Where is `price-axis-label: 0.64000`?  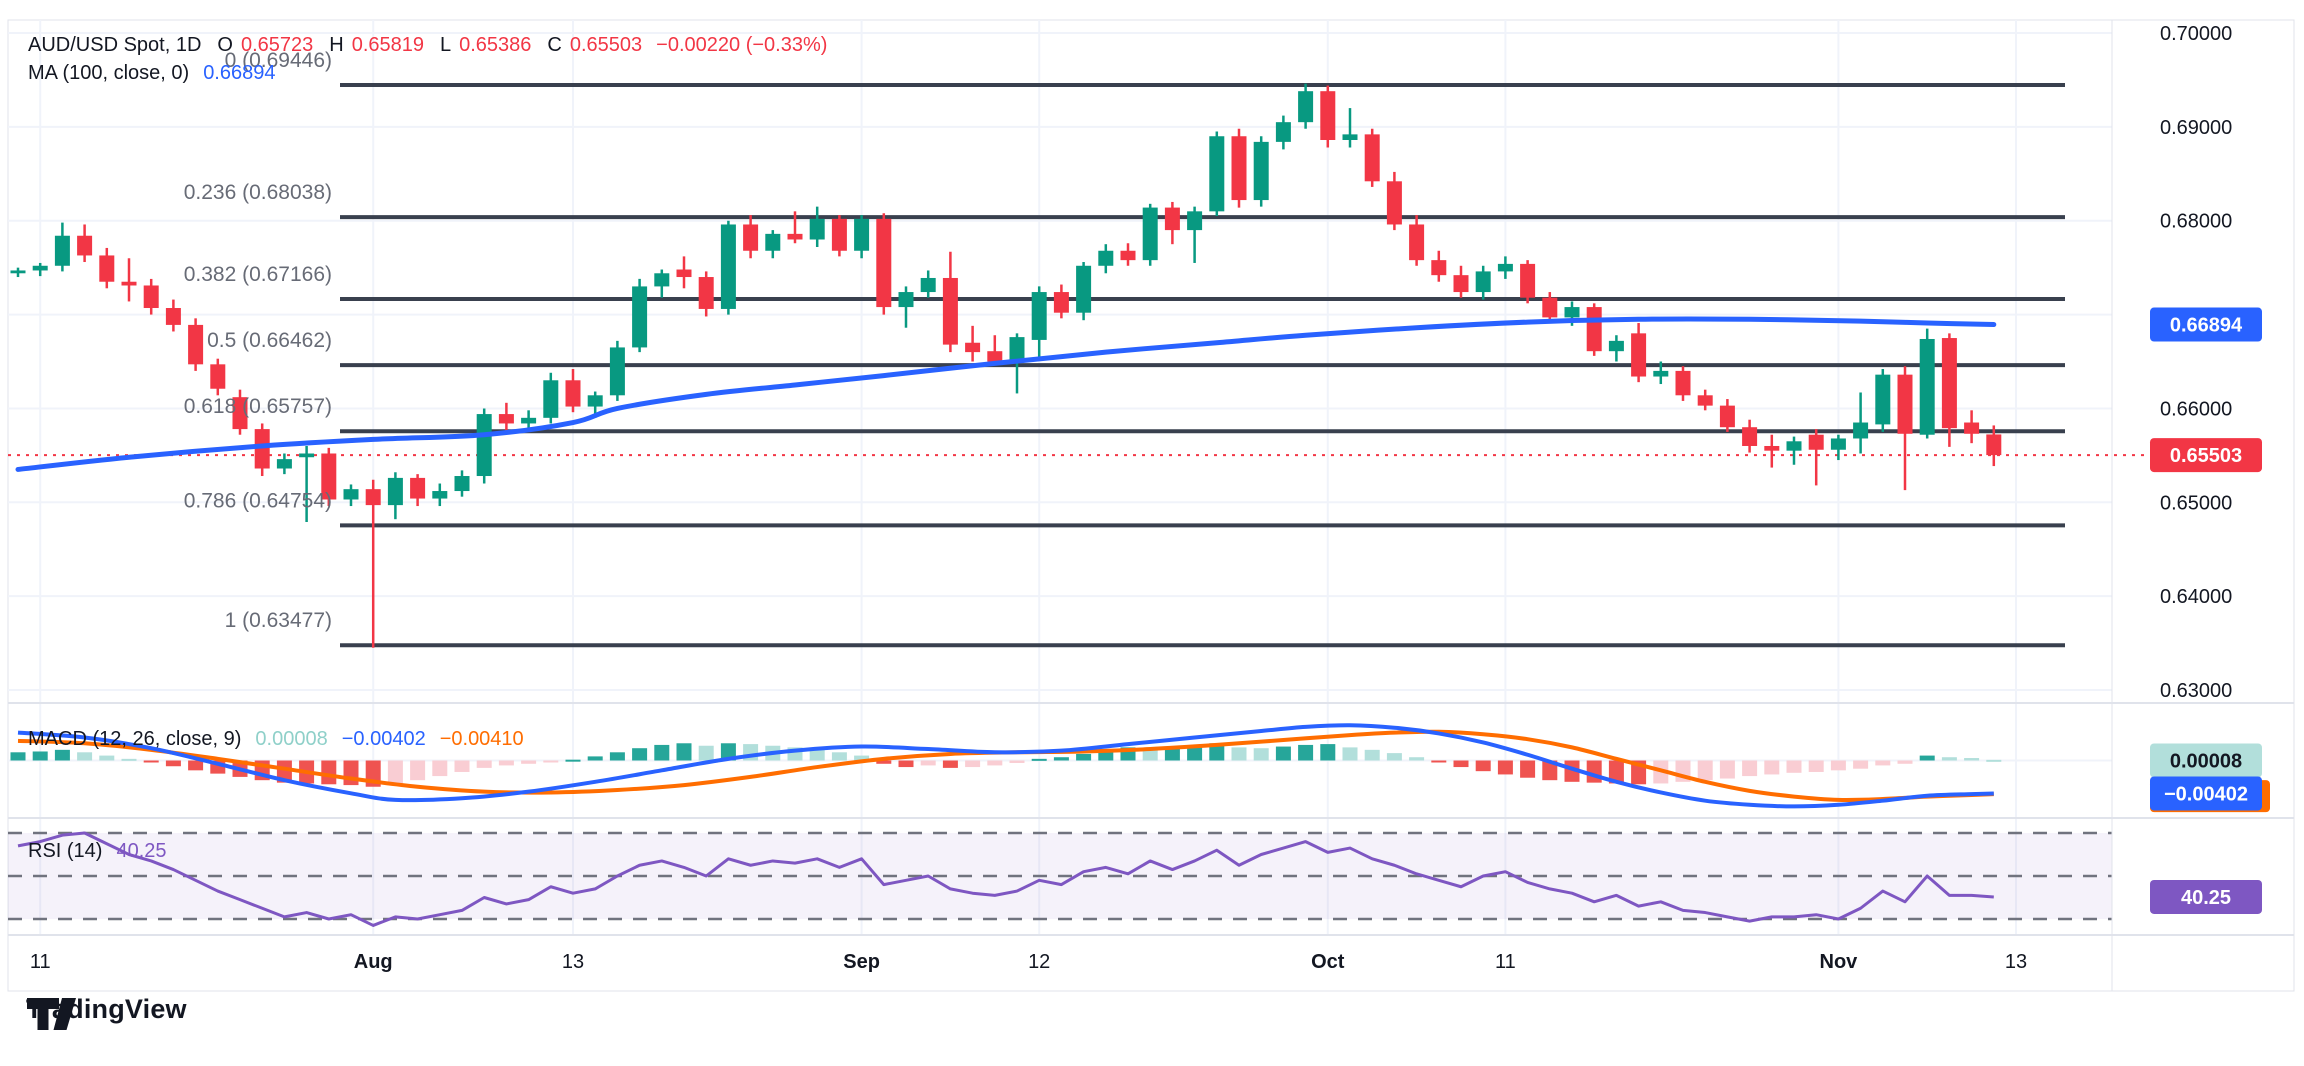 price-axis-label: 0.64000 is located at coordinates (2196, 597).